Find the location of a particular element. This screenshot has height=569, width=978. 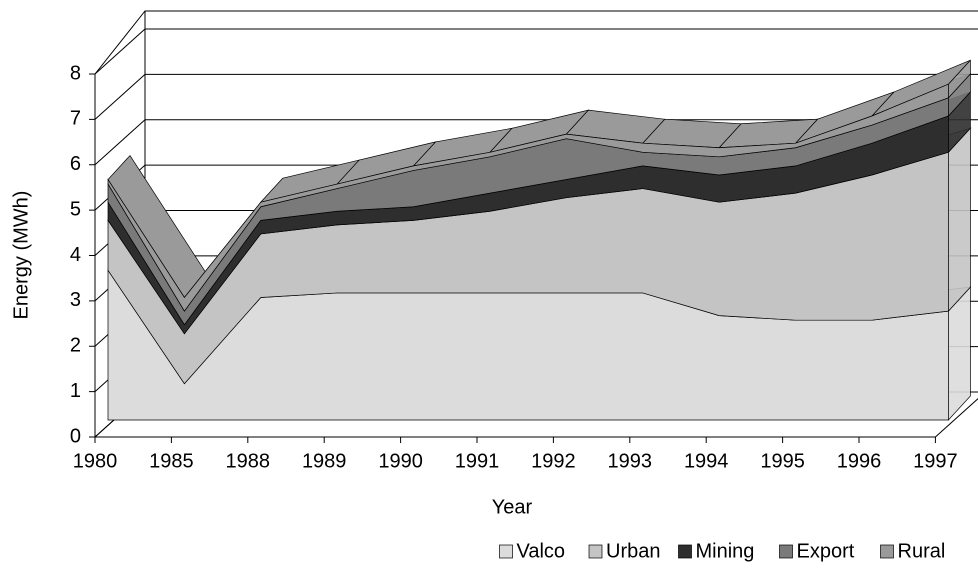

legend-label: Rural is located at coordinates (922, 551).